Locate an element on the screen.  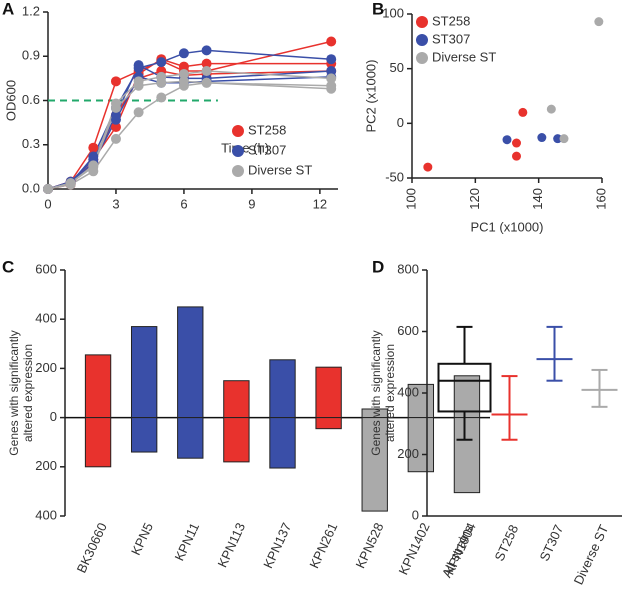
x-tick-label: KPN1402 is located at coordinates (414, 548).